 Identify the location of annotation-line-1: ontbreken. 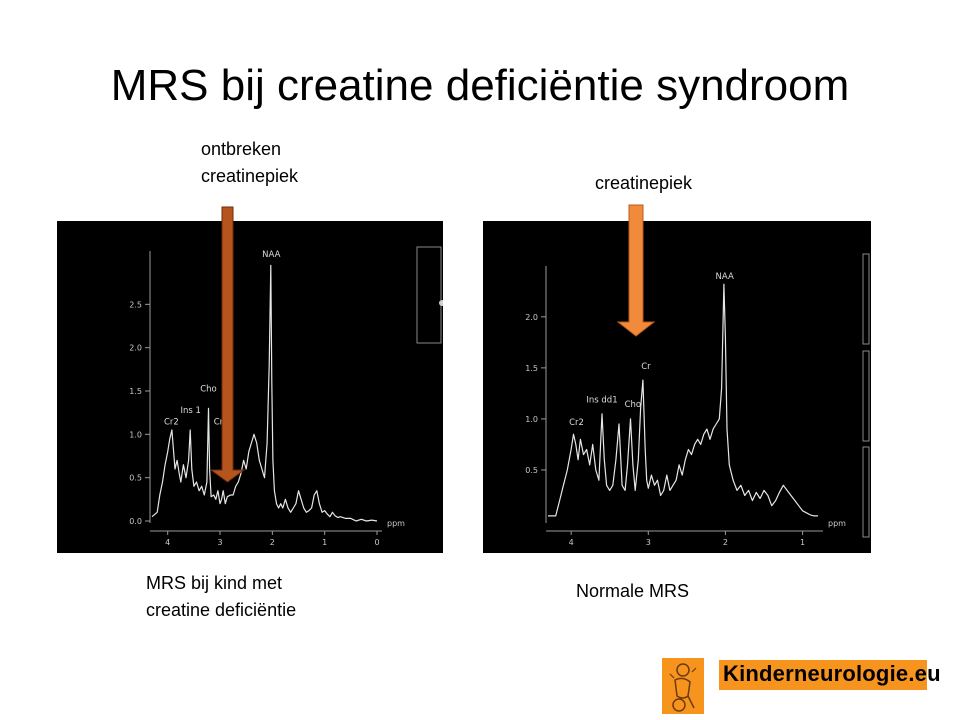
(241, 149).